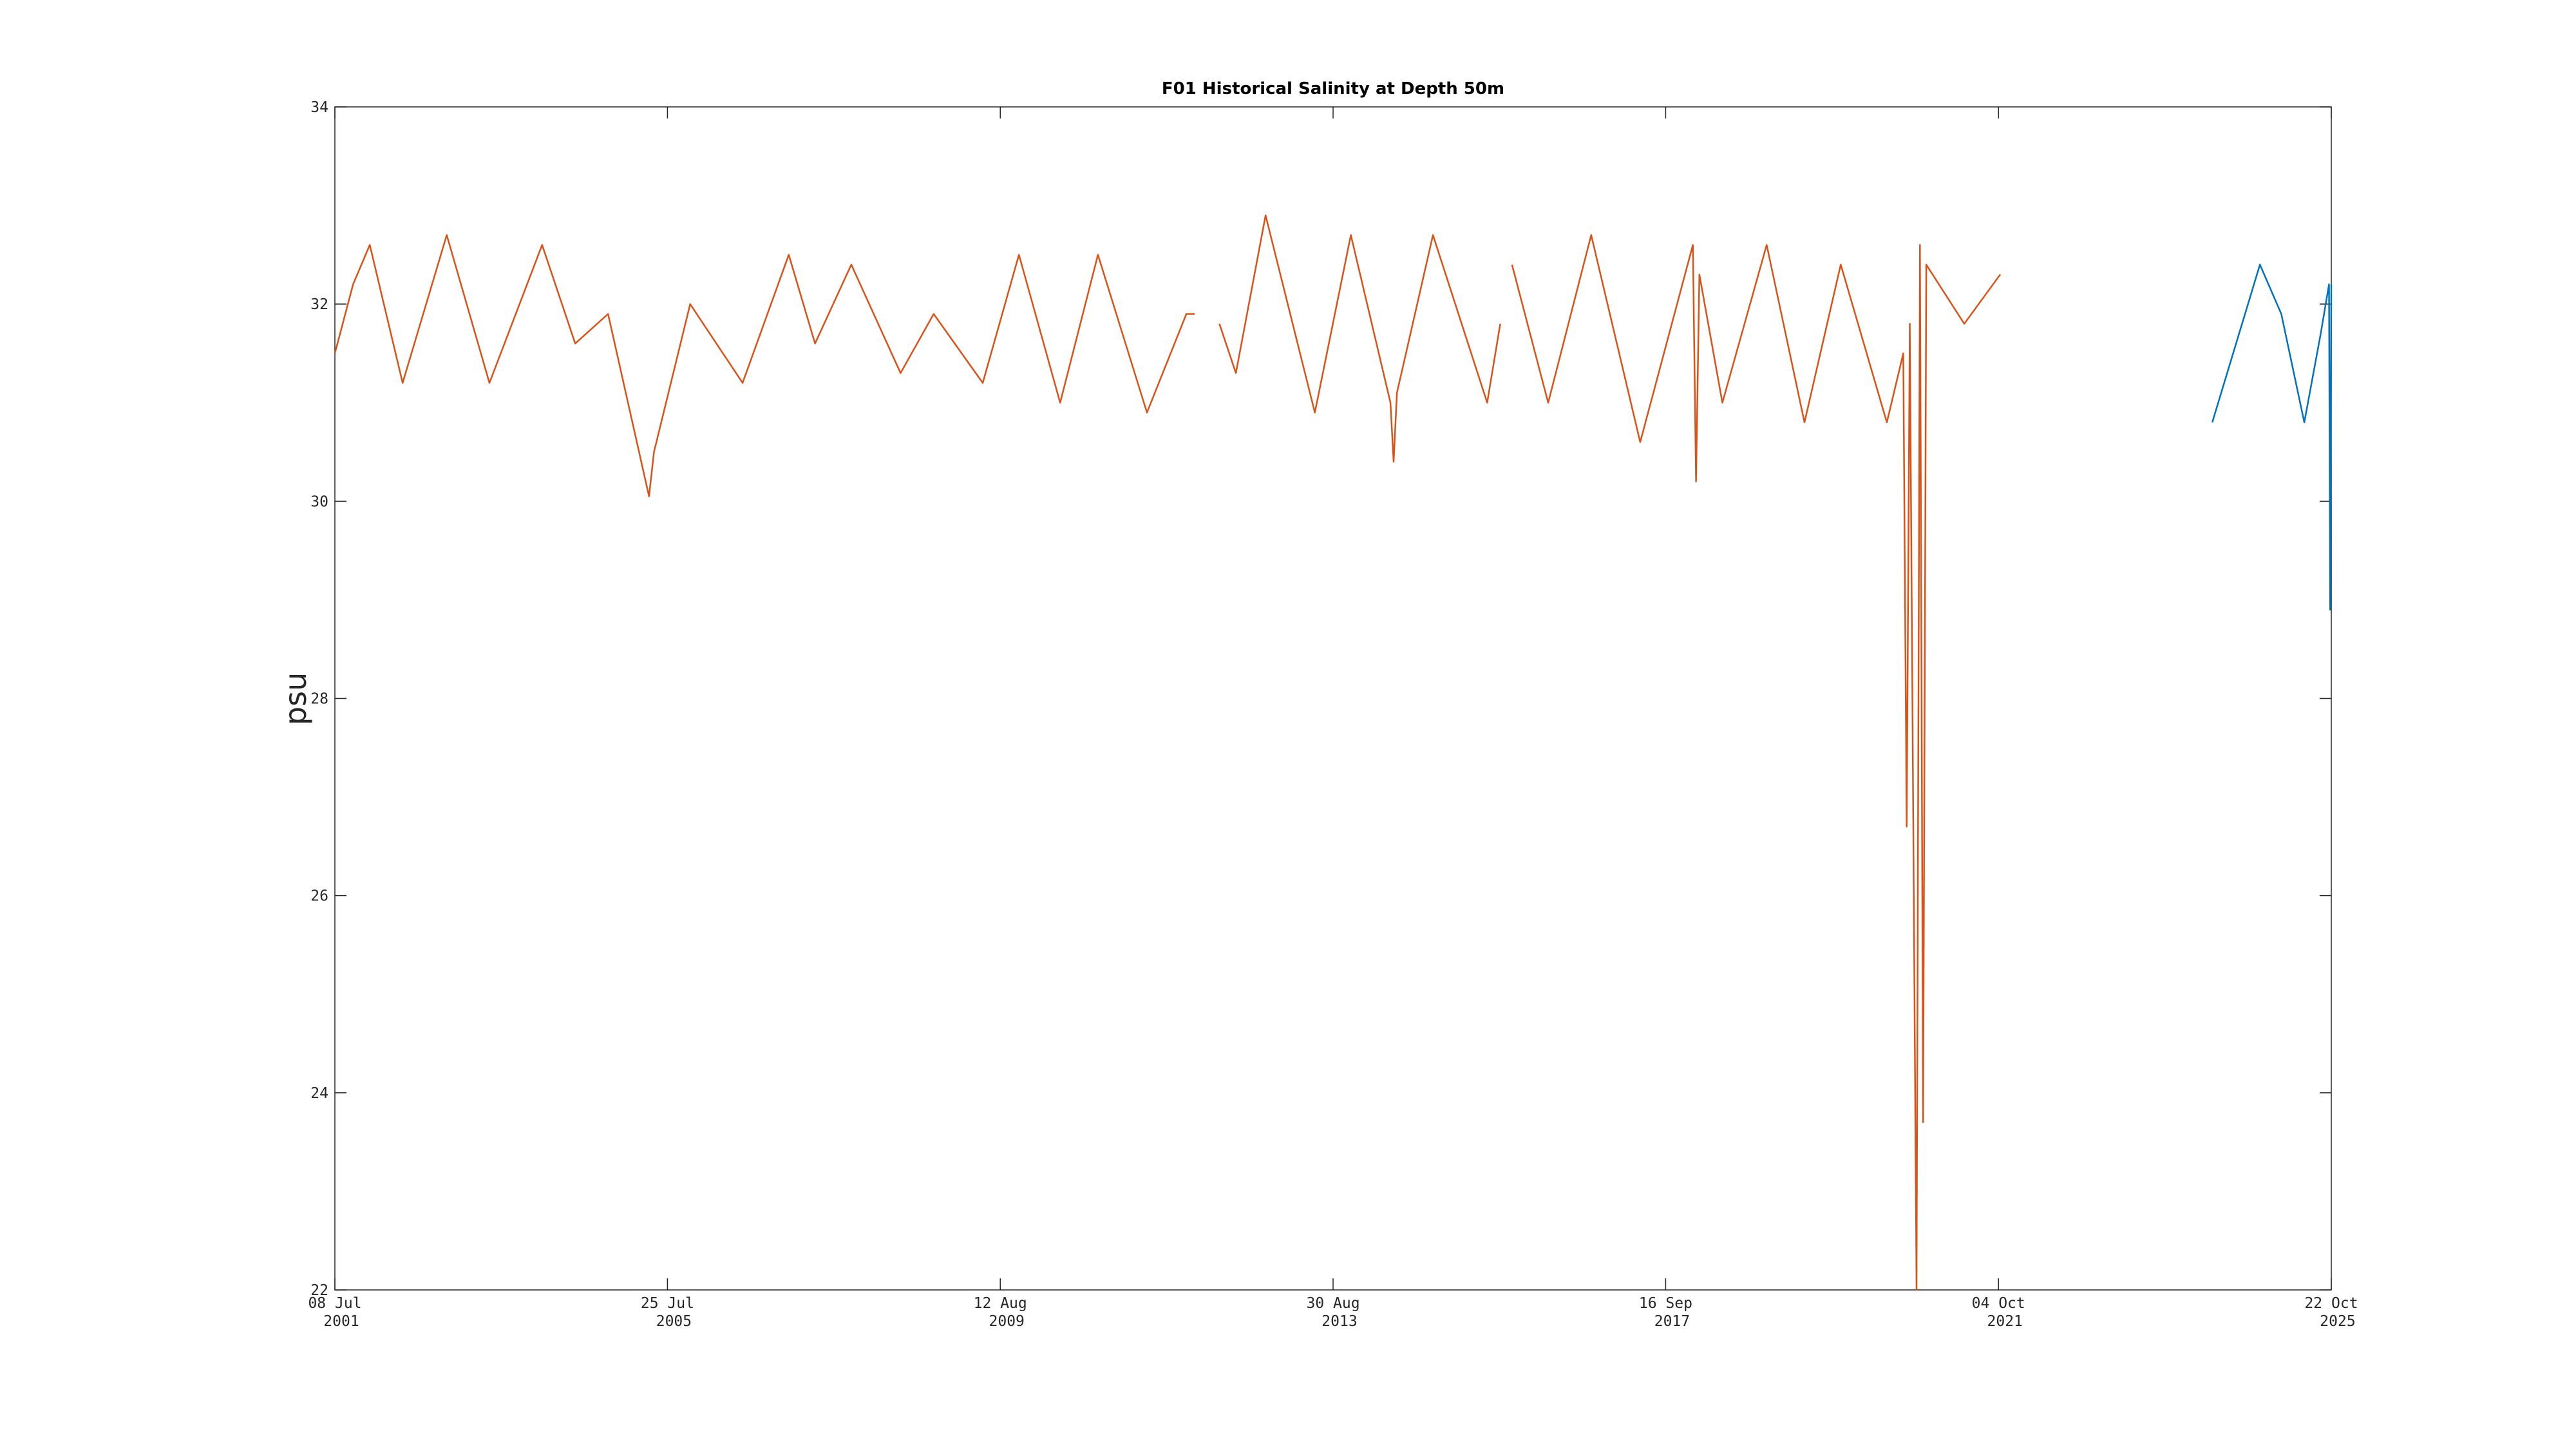 Image resolution: width=2576 pixels, height=1449 pixels. What do you see at coordinates (2005, 1321) in the screenshot?
I see `x-tick-label: 2021` at bounding box center [2005, 1321].